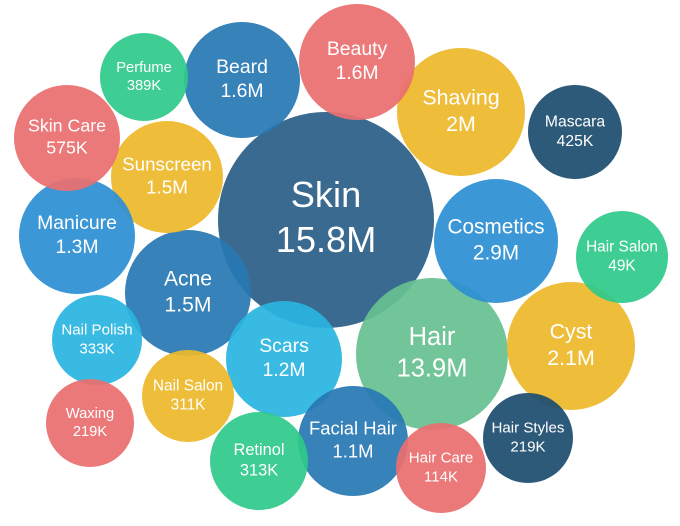 This screenshot has width=680, height=526. I want to click on bubble-circle-skin-care, so click(67, 138).